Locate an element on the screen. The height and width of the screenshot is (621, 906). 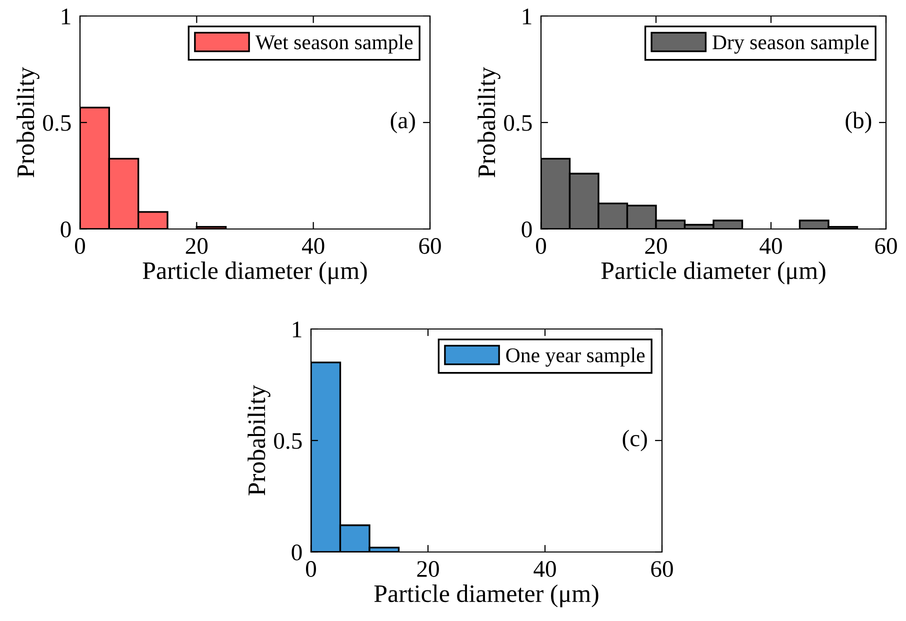
legend-label: Dry season sample is located at coordinates (790, 44).